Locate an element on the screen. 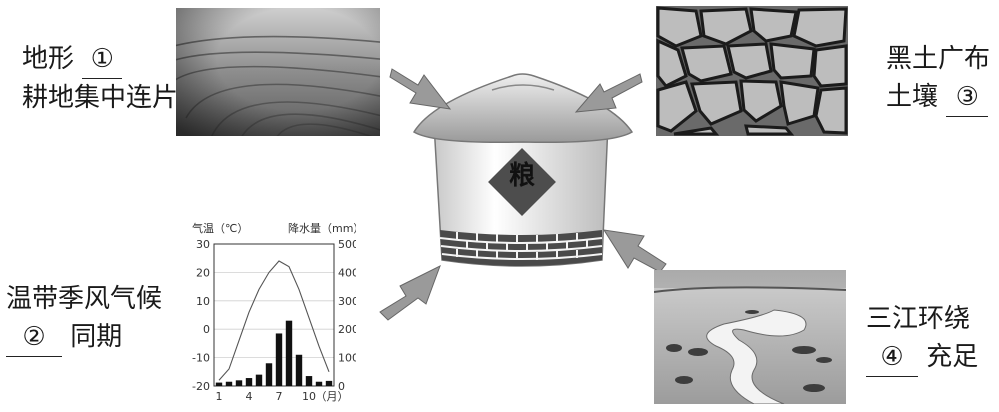  chart-y-left-tick: 20 is located at coordinates (203, 272).